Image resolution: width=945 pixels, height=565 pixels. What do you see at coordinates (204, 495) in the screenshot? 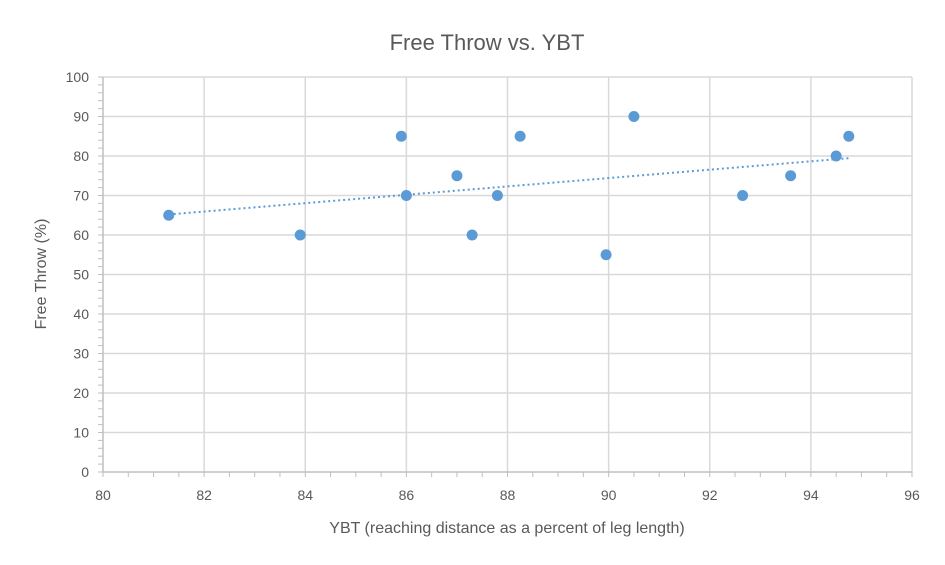
I see `x-tick-label: 82` at bounding box center [204, 495].